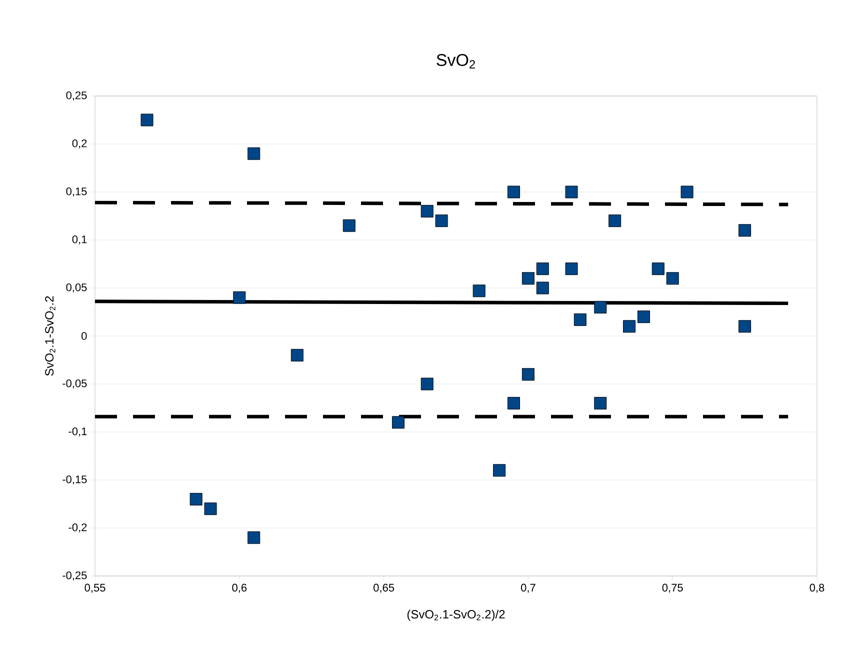 Image resolution: width=855 pixels, height=648 pixels. I want to click on y-tick-label: -0,05, so click(74, 384).